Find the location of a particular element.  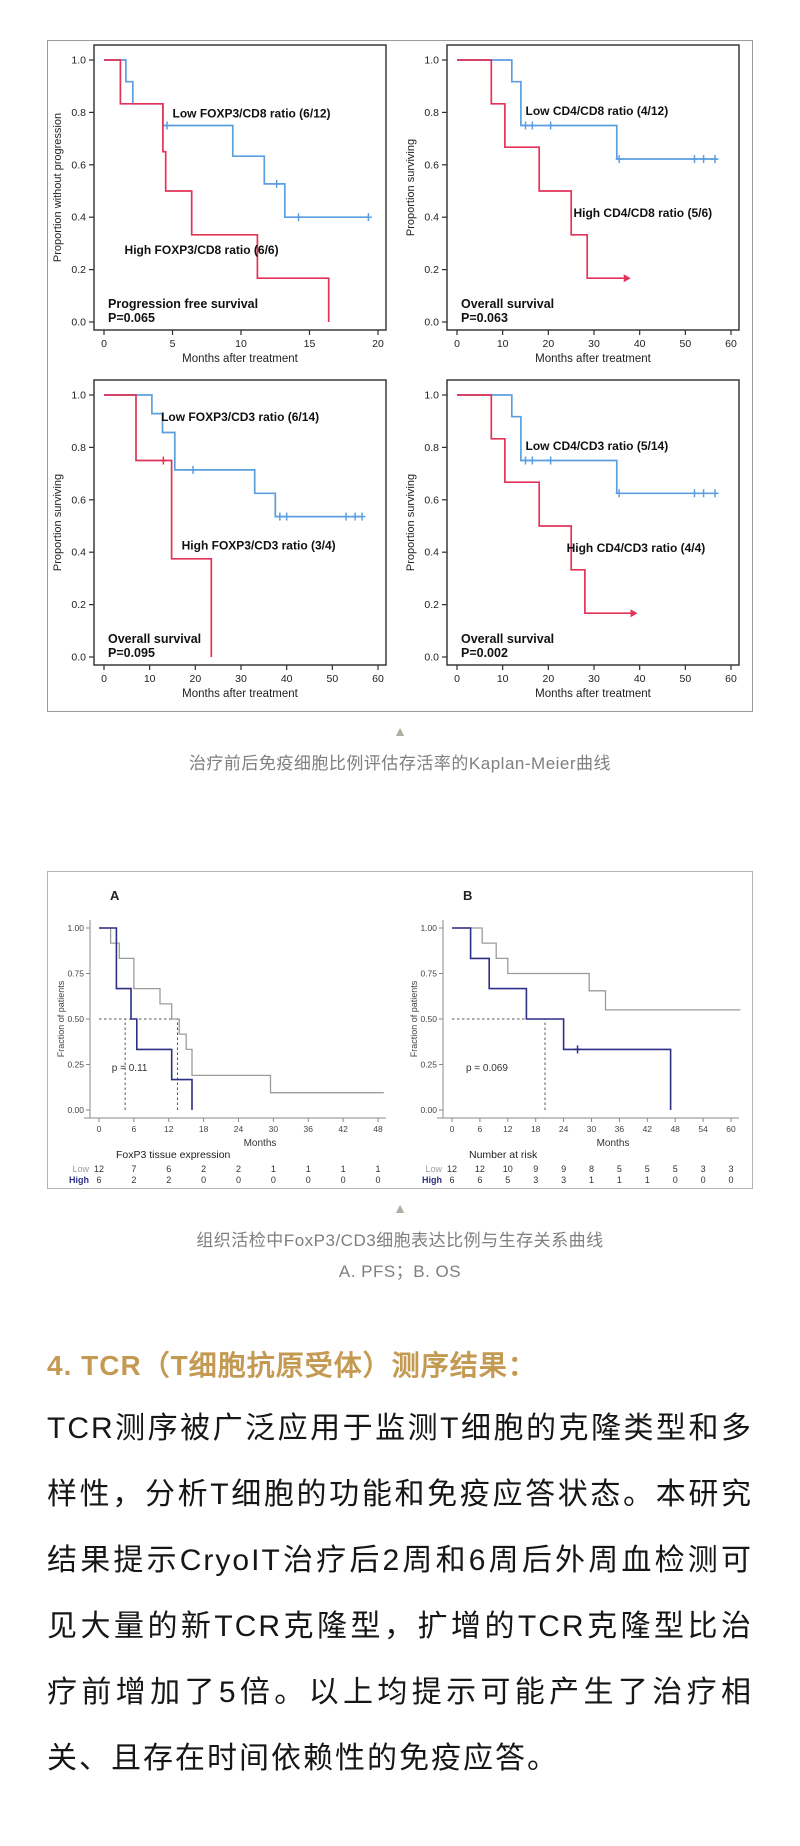

x-tick-label: 36 is located at coordinates (309, 1129).